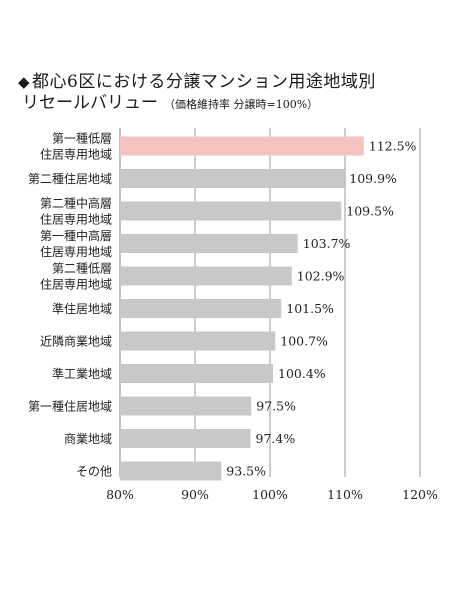 The image size is (450, 600). What do you see at coordinates (321, 276) in the screenshot?
I see `bar-value-label: 102.9%` at bounding box center [321, 276].